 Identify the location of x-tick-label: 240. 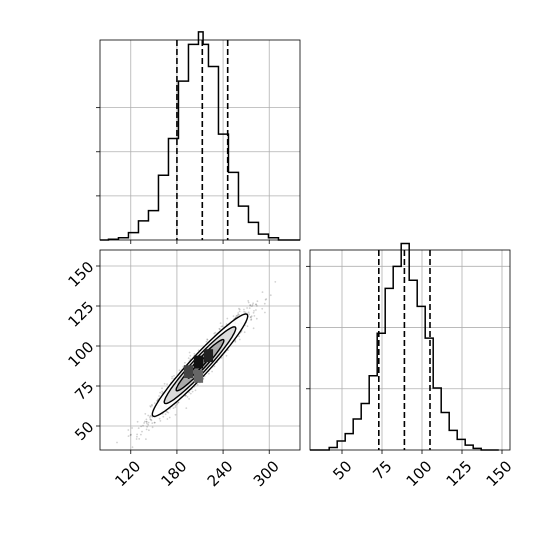
(220, 473).